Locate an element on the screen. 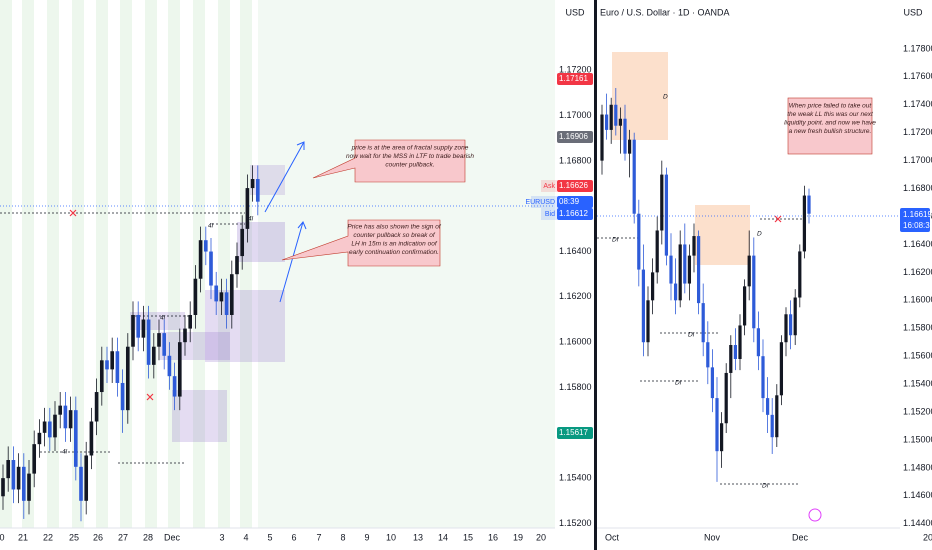 This screenshot has height=550, width=932. arrows is located at coordinates (285, 222).